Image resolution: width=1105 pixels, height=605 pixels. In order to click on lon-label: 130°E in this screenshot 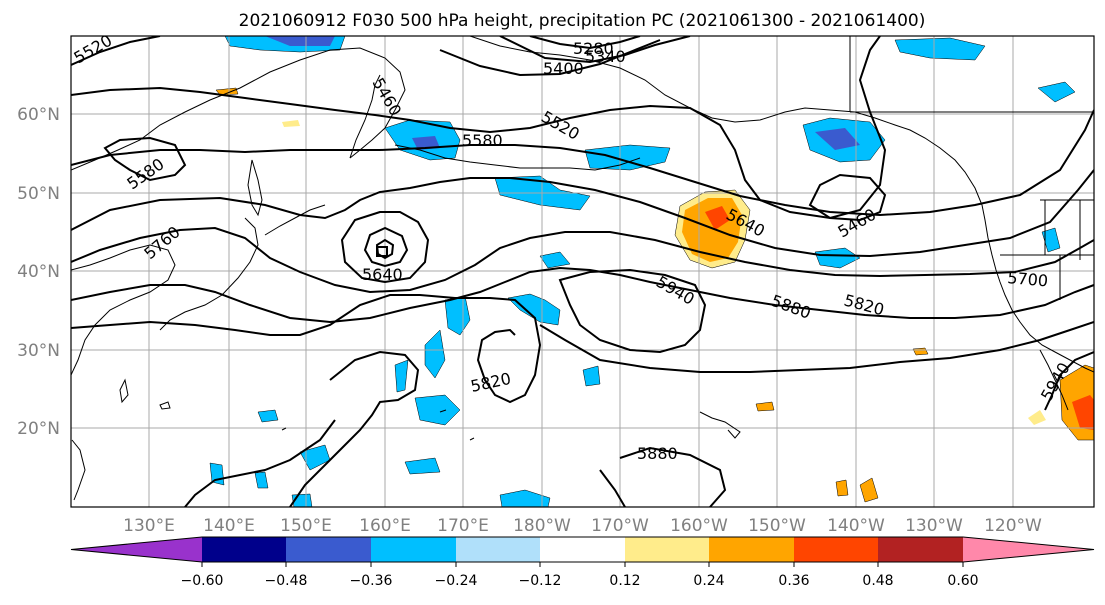, I will do `click(149, 526)`.